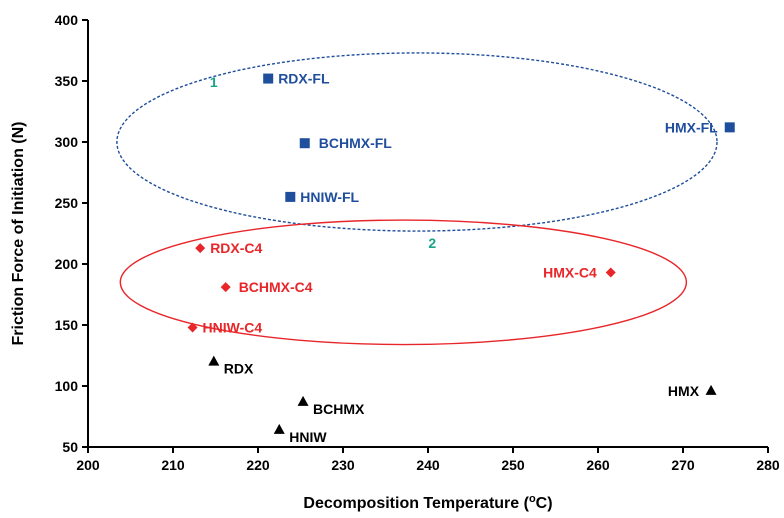  Describe the element at coordinates (428, 465) in the screenshot. I see `x-tick-label: 240` at that location.